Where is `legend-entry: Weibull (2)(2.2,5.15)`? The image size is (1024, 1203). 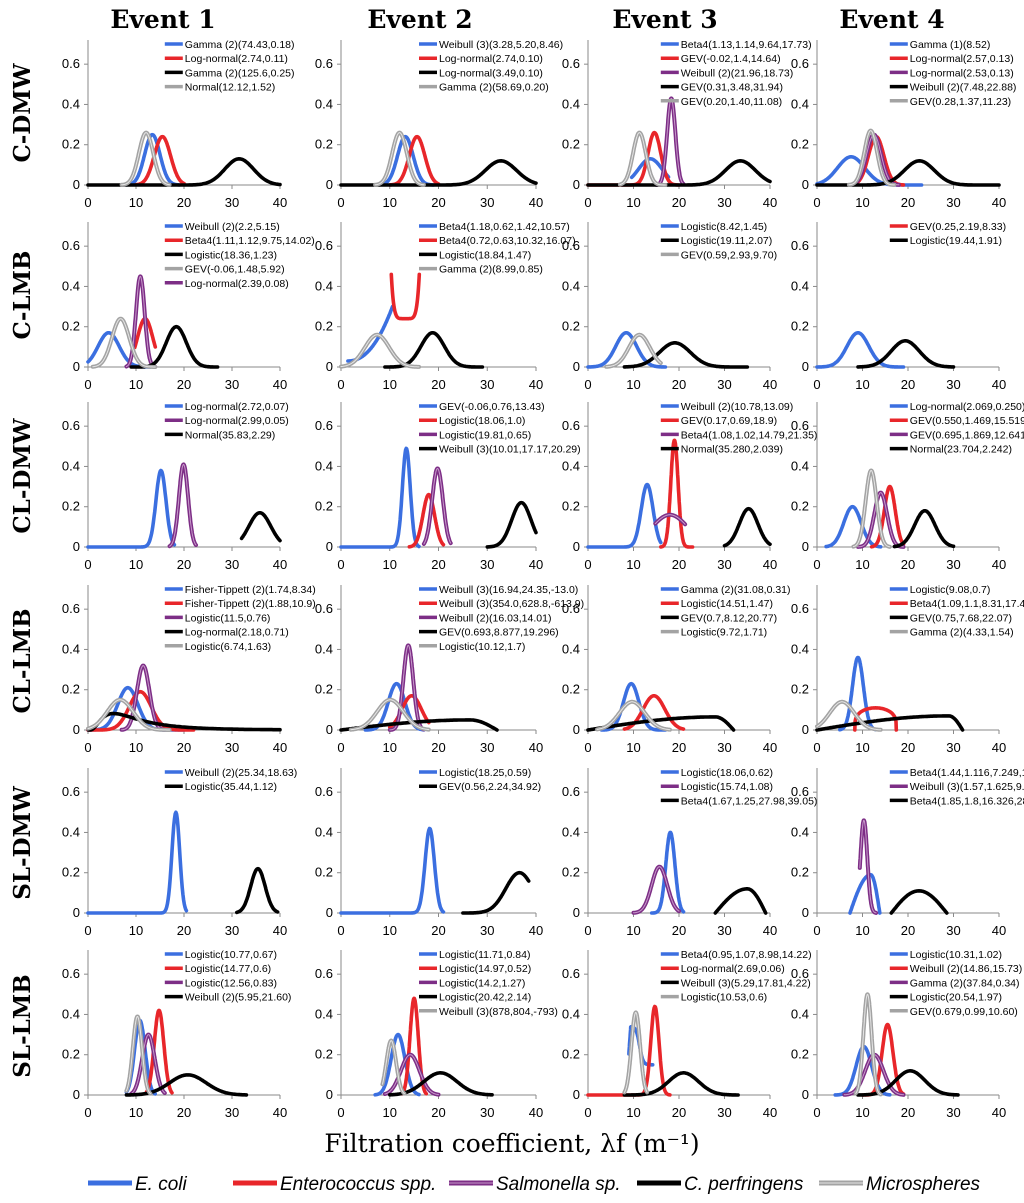
legend-entry: Weibull (2)(2.2,5.15) is located at coordinates (232, 227).